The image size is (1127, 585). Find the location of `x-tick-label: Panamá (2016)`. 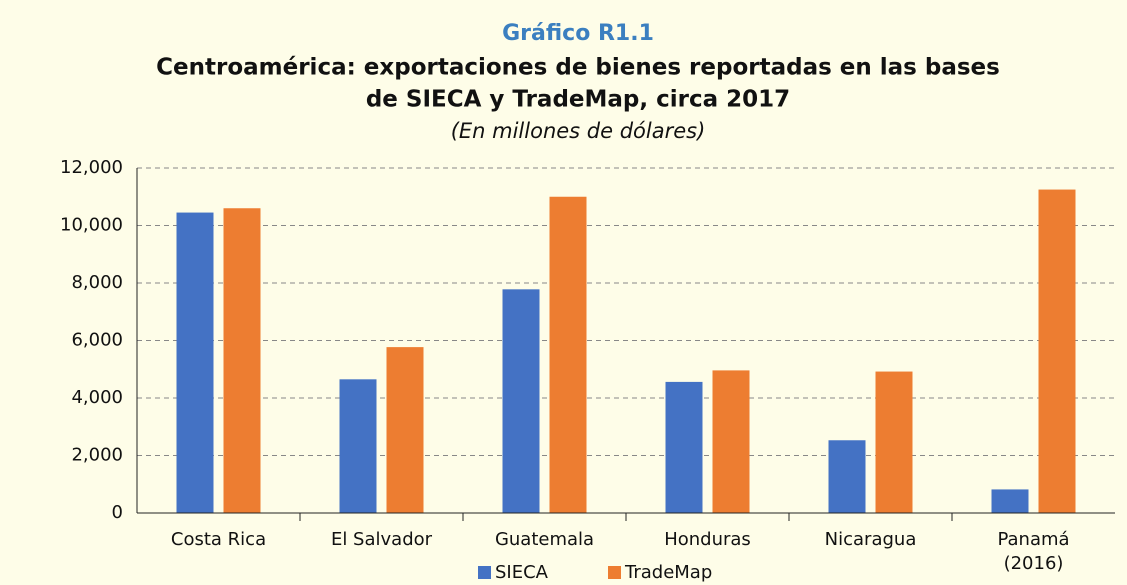

x-tick-label: Panamá (2016) is located at coordinates (1033, 551).